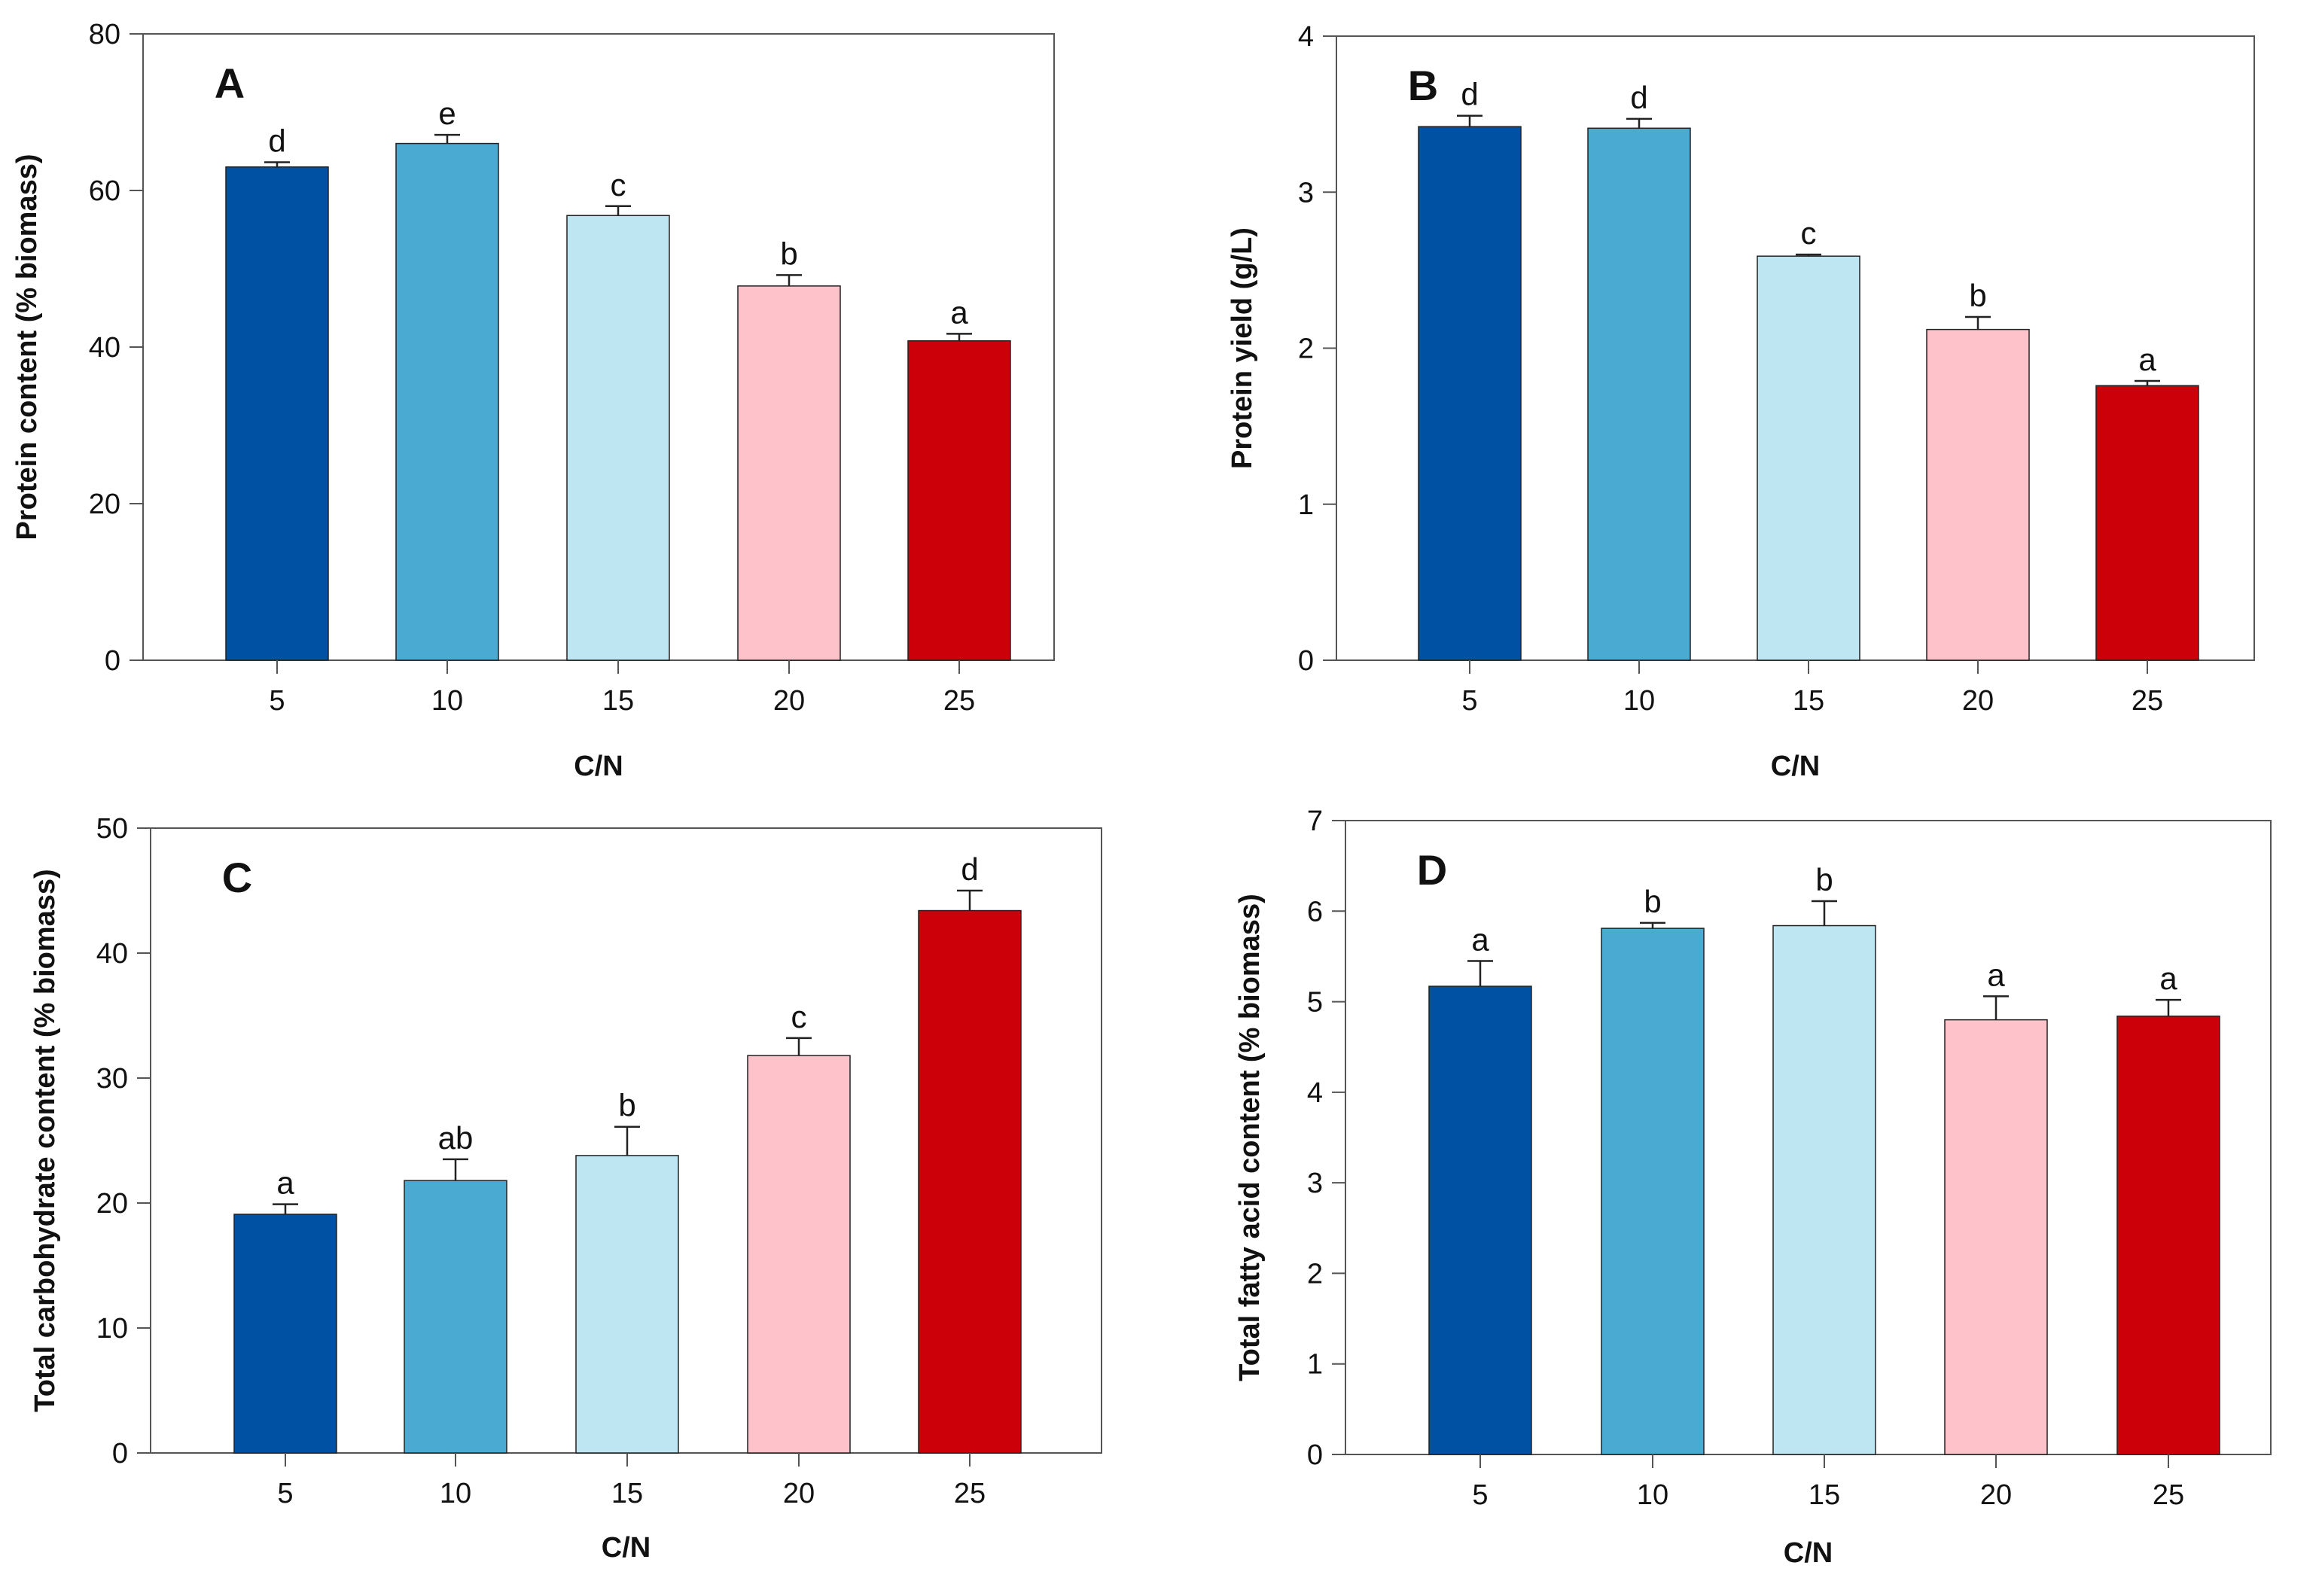 The image size is (2322, 1596). I want to click on significance-label: ab, so click(456, 1138).